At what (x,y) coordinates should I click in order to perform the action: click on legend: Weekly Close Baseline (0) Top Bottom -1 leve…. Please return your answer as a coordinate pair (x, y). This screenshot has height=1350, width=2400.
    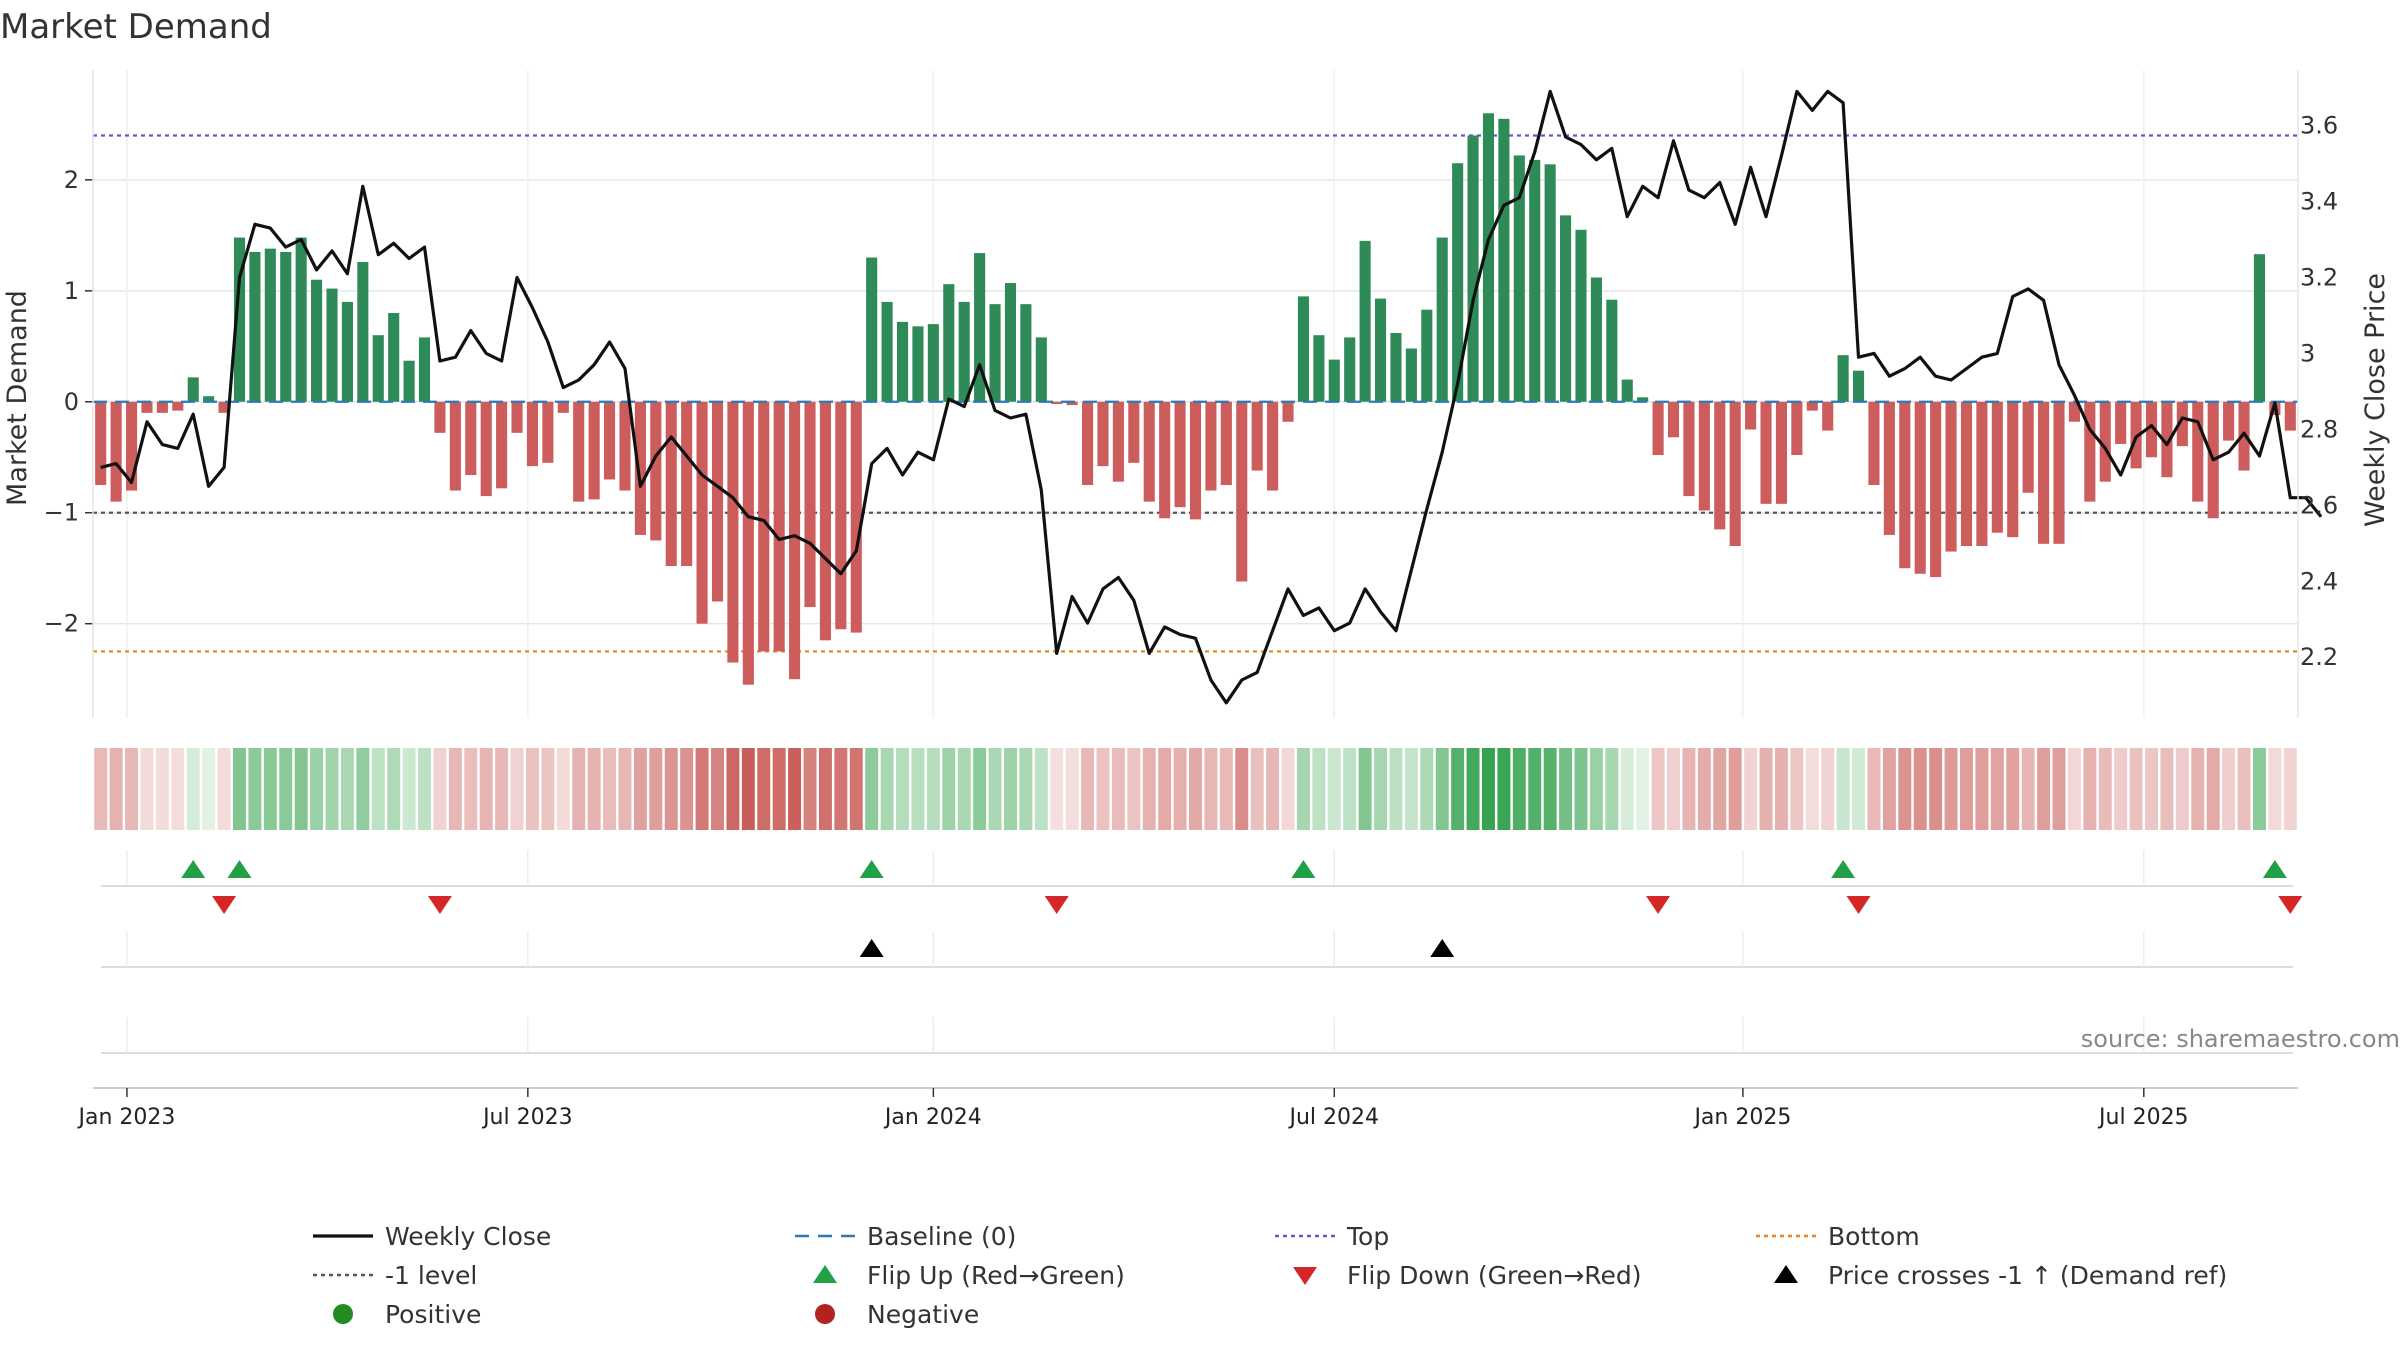
    Looking at the image, I should click on (1270, 1275).